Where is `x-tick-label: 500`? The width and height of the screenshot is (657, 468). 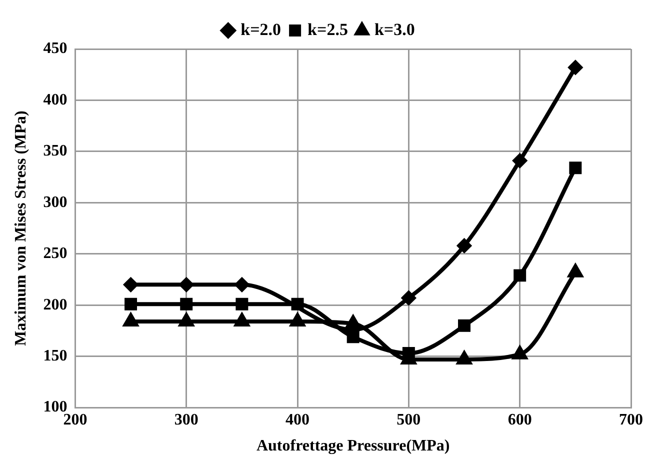 x-tick-label: 500 is located at coordinates (408, 419).